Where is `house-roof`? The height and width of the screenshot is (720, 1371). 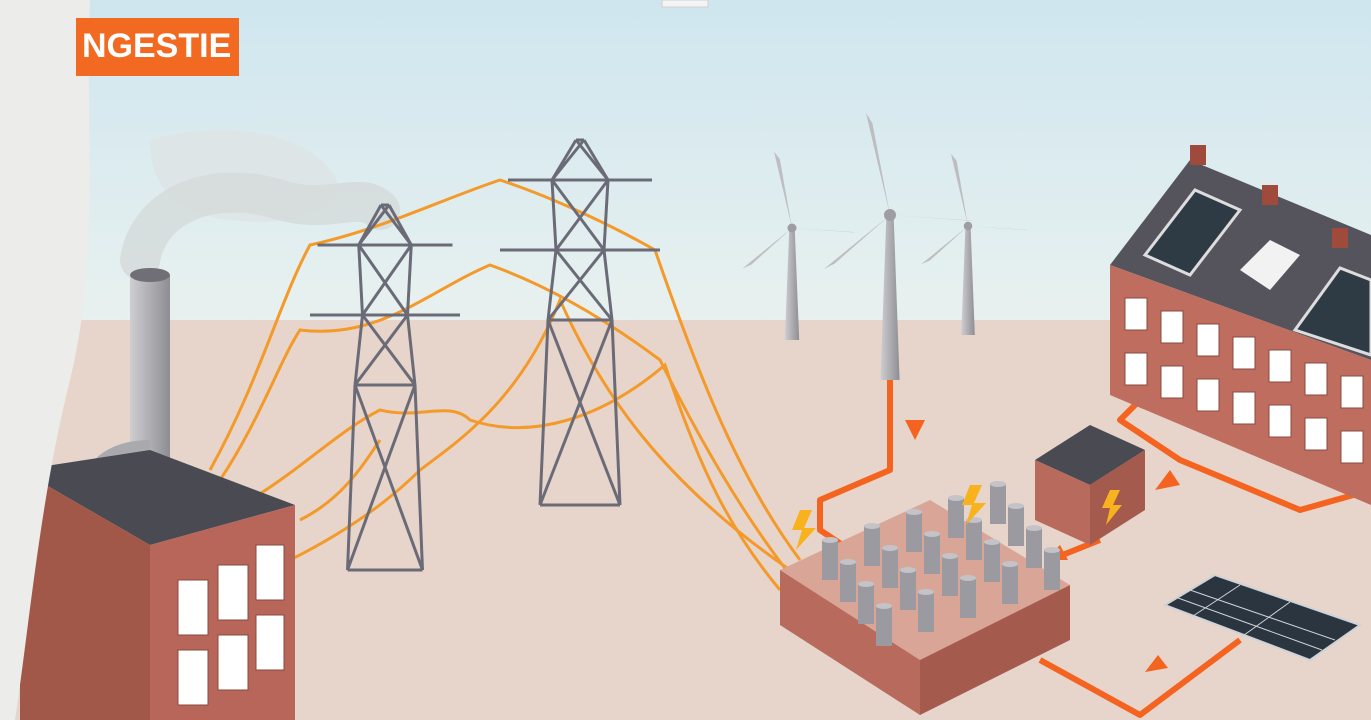 house-roof is located at coordinates (1240, 260).